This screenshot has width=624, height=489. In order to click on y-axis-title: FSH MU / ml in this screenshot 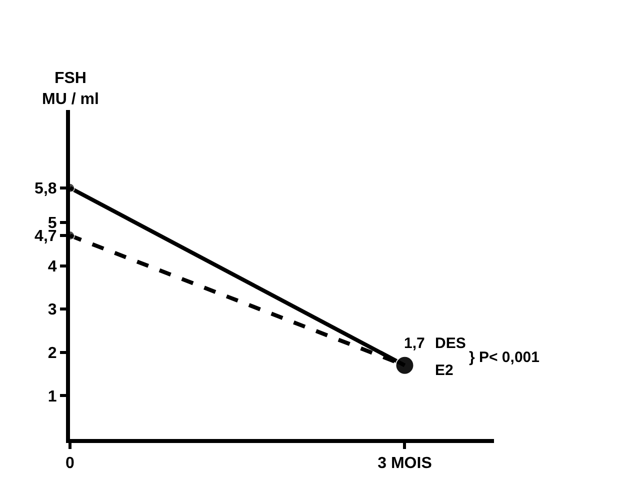, I will do `click(70, 89)`.